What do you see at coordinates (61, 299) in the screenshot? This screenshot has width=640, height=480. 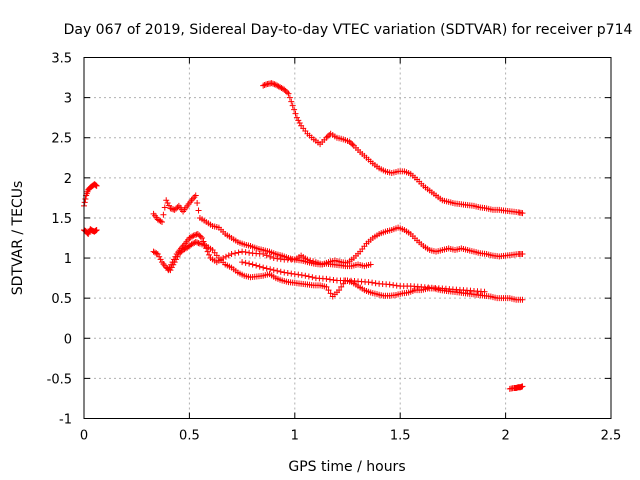 I see `y-tick-label: 0.5` at bounding box center [61, 299].